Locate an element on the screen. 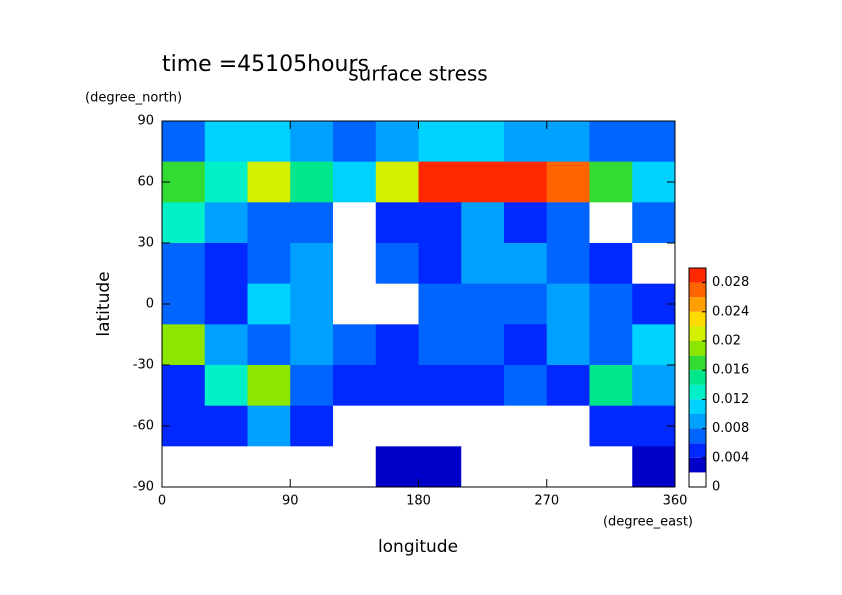  y-tick-label: 30 is located at coordinates (145, 243).